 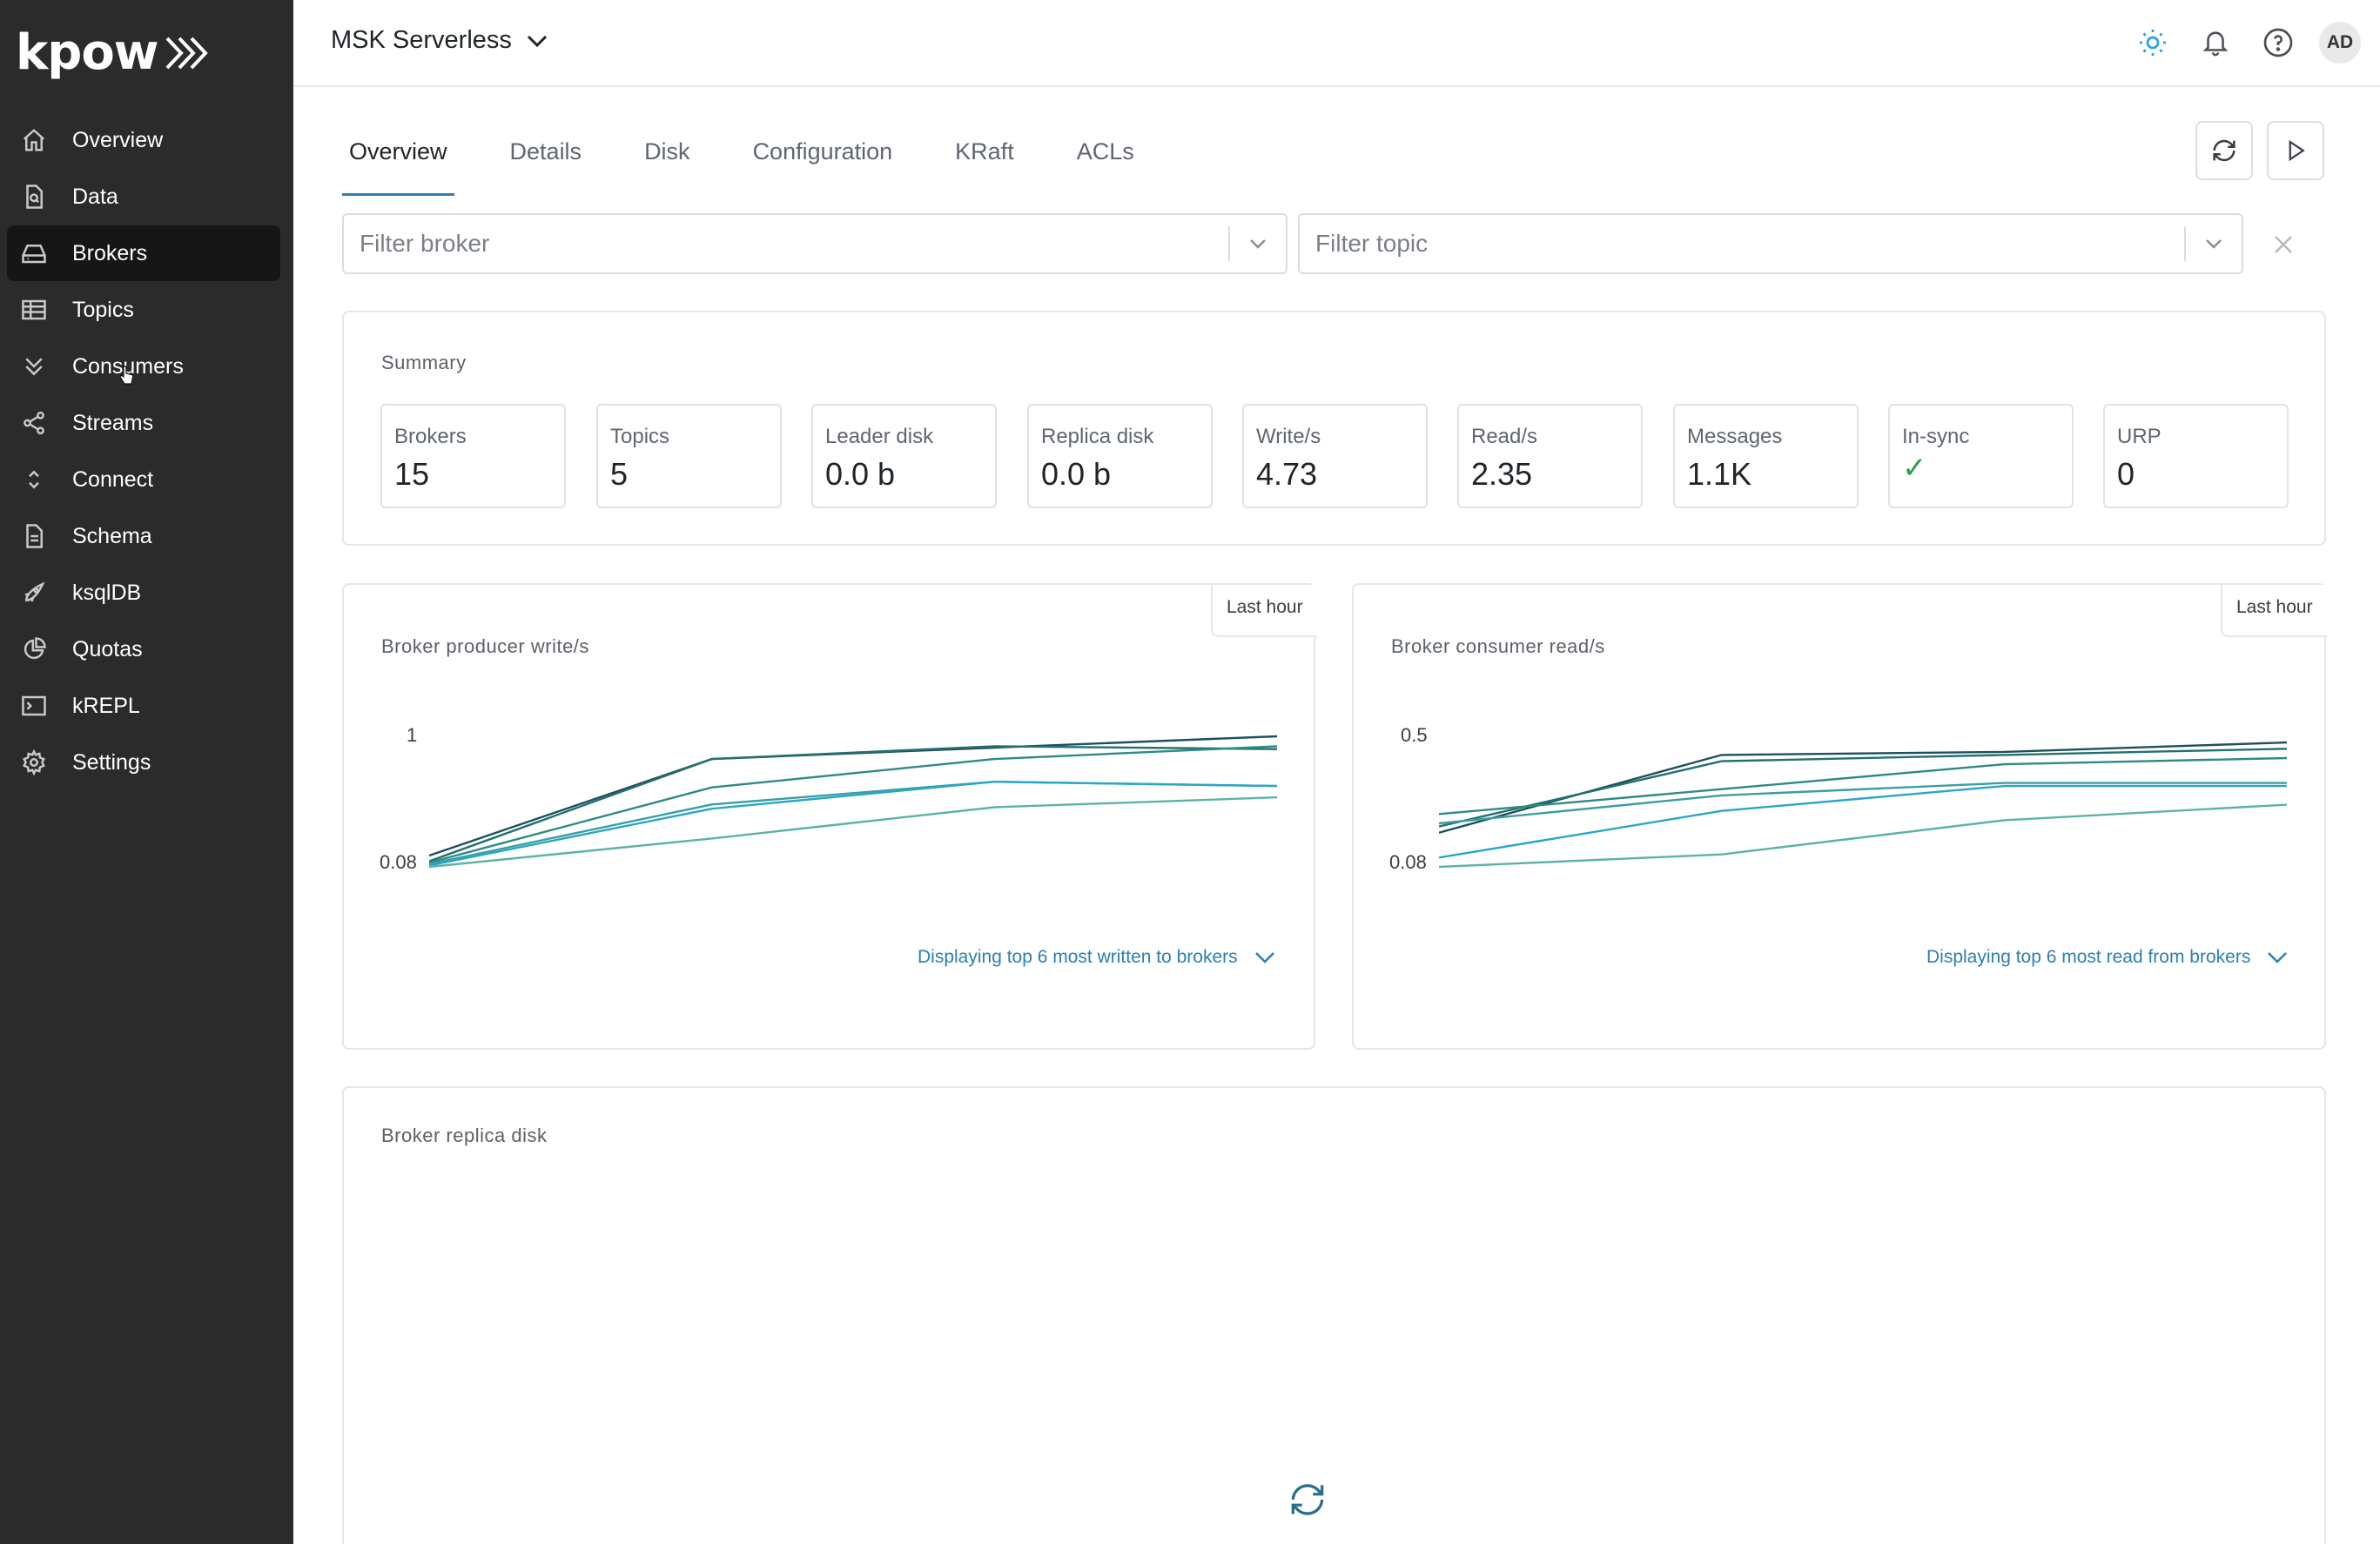 I want to click on sidebar-item-krepl: kREPL, so click(x=143, y=706).